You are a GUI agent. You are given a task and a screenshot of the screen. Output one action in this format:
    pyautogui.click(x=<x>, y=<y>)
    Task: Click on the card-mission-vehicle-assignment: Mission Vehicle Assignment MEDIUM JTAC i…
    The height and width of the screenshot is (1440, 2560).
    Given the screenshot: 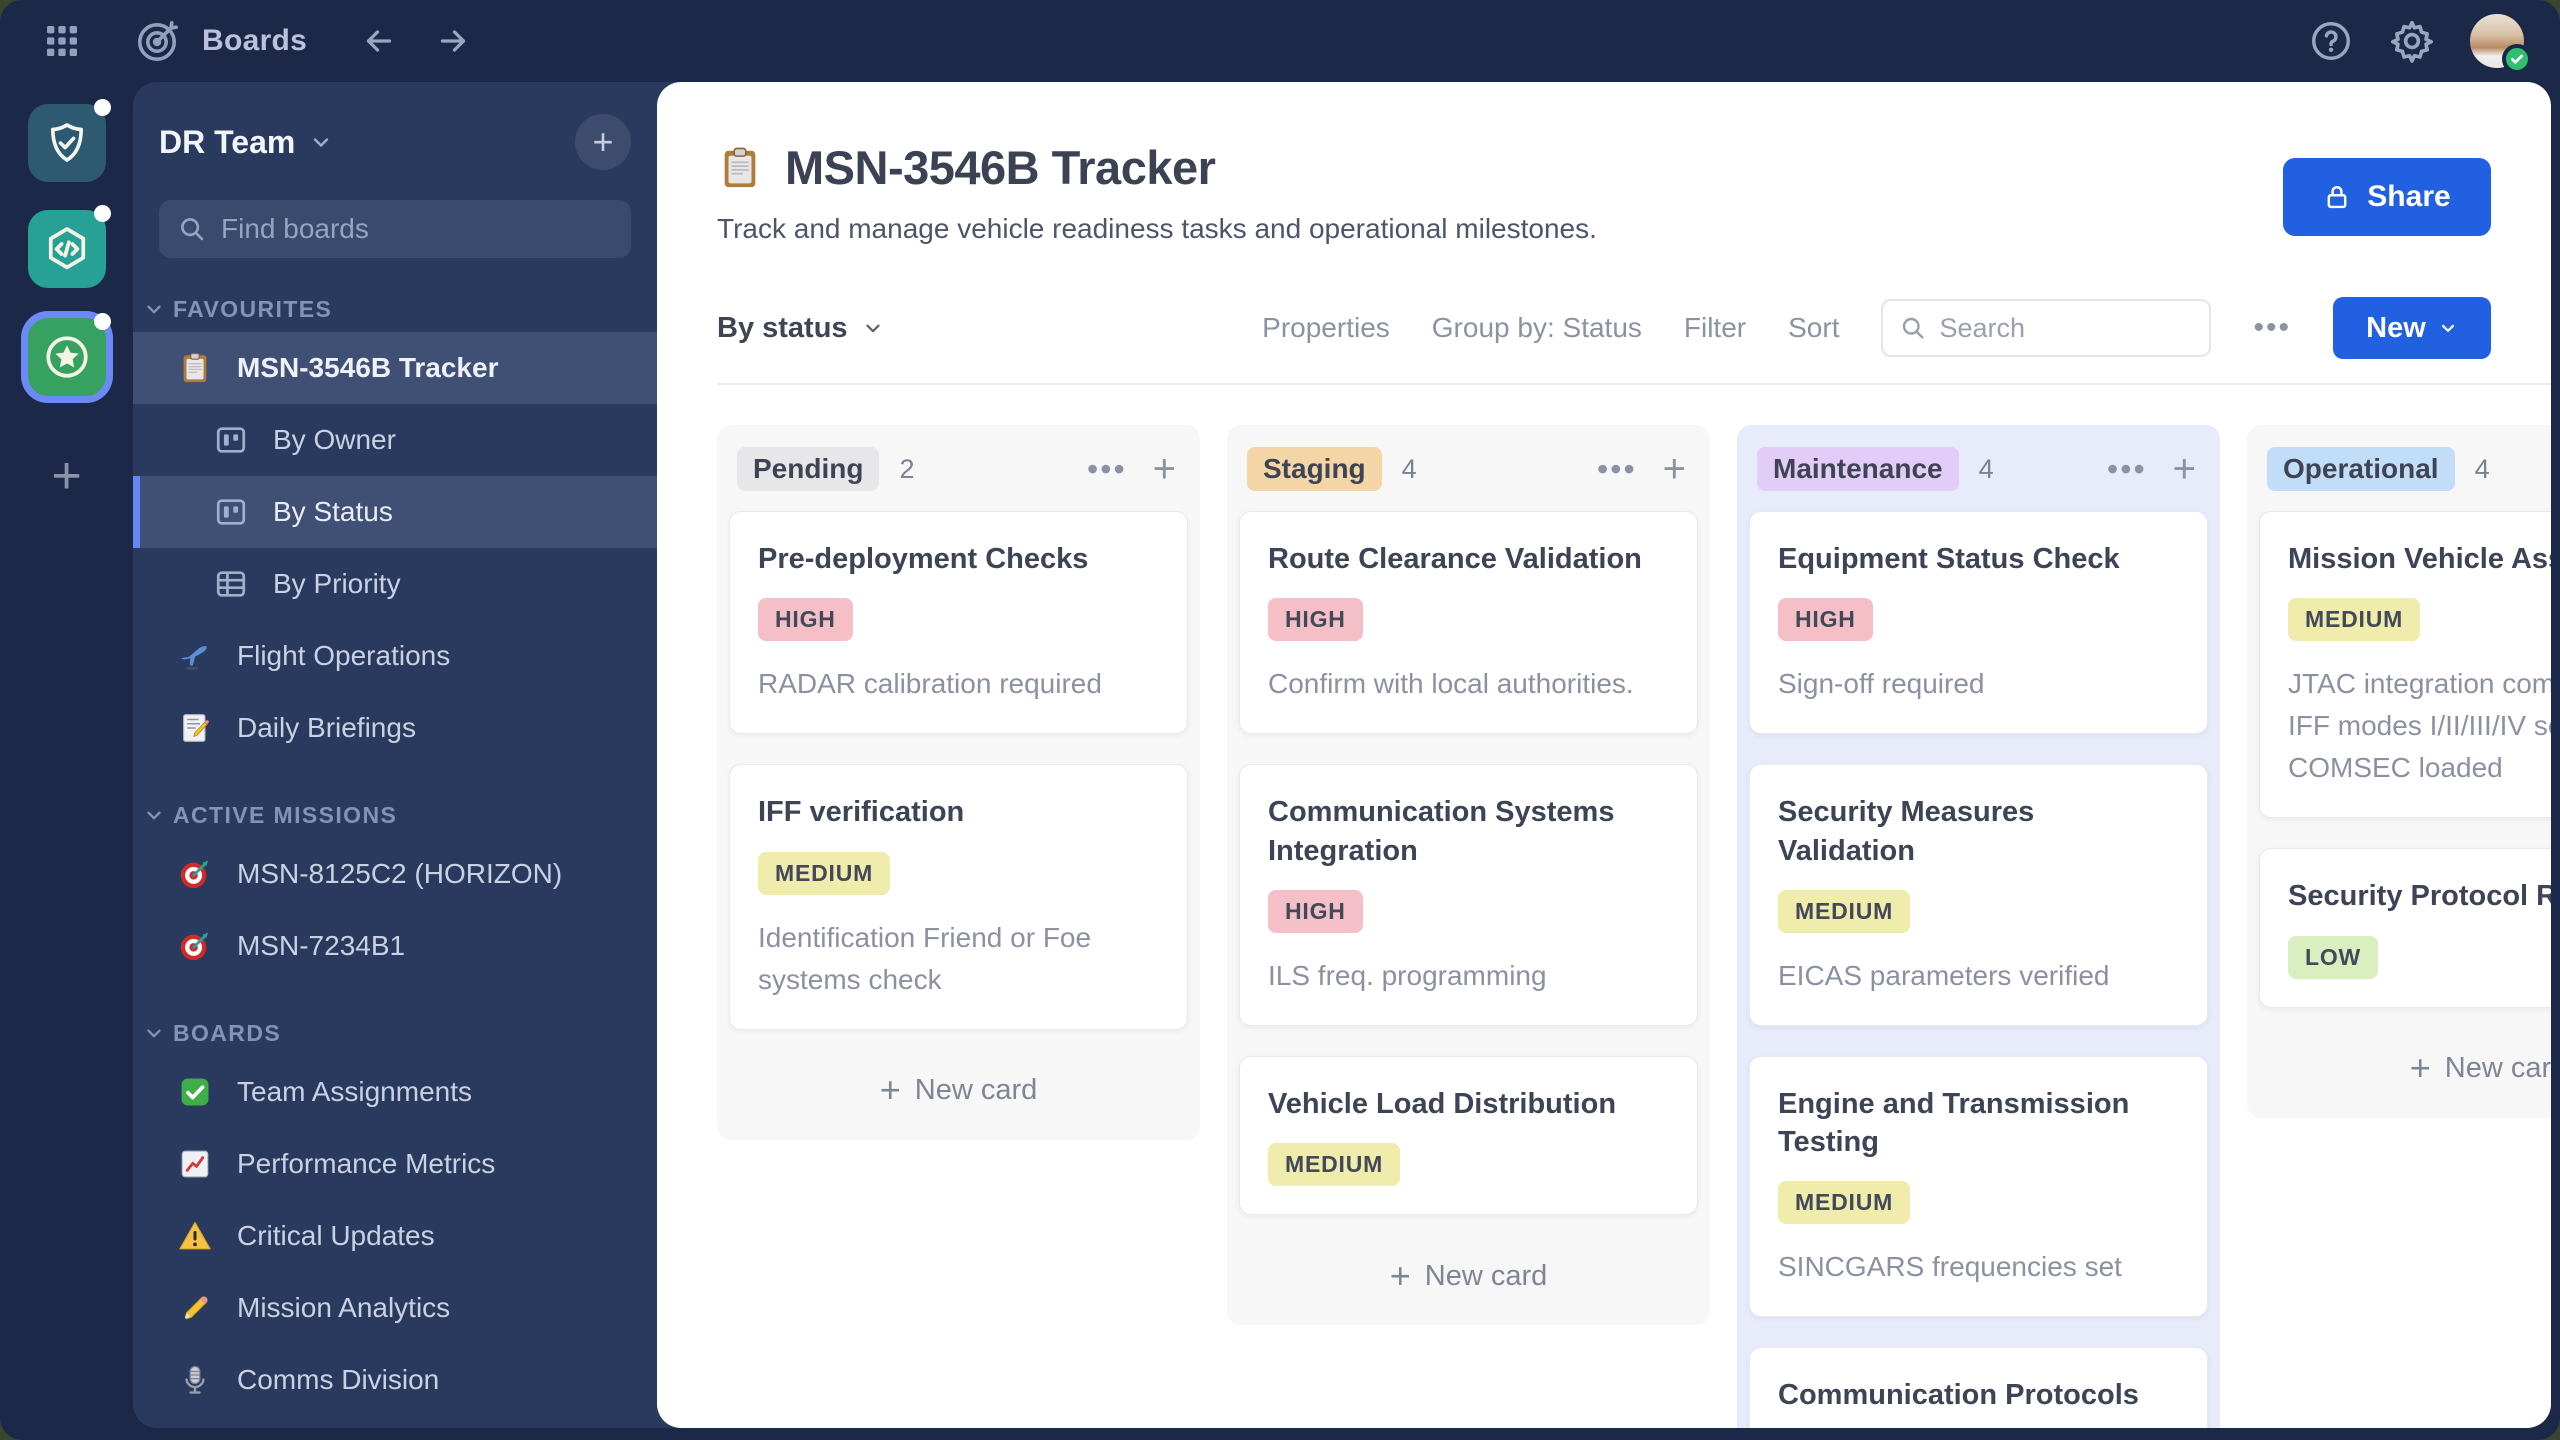 What is the action you would take?
    pyautogui.click(x=2405, y=665)
    